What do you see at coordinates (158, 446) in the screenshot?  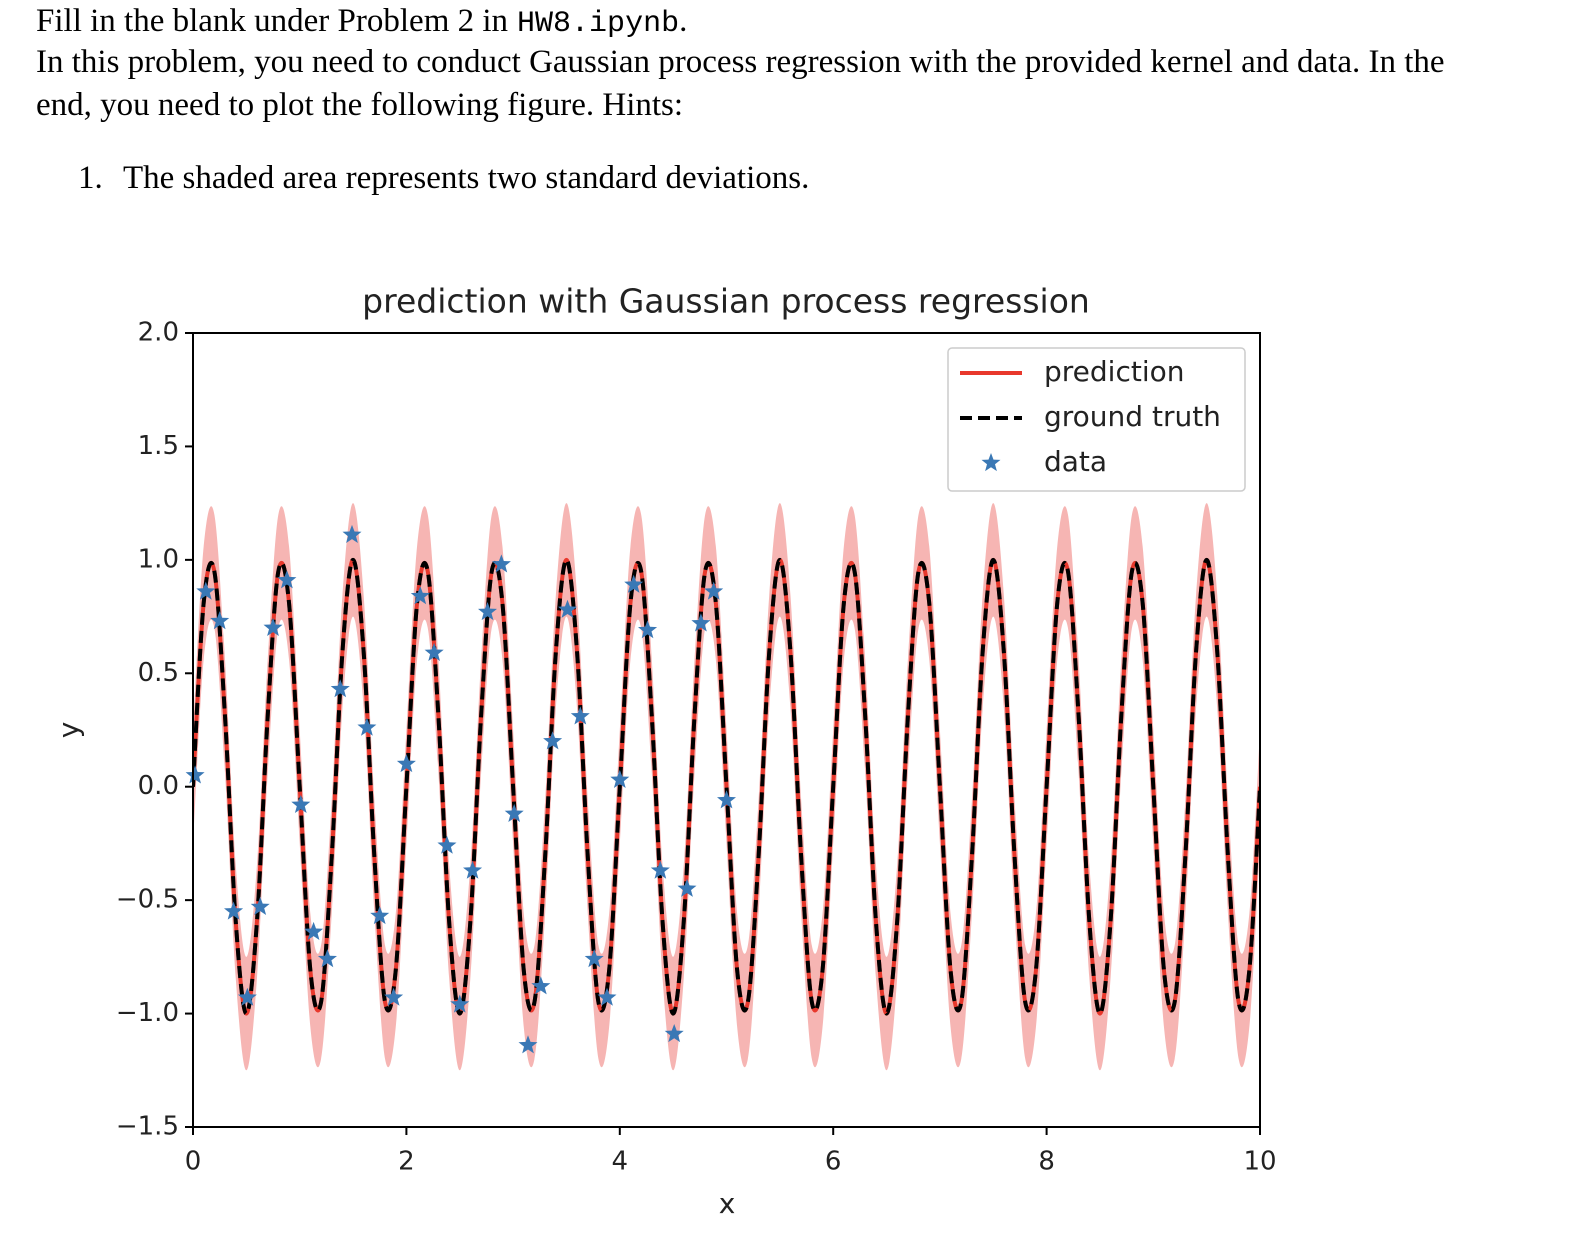 I see `y-tick-label: 1.5` at bounding box center [158, 446].